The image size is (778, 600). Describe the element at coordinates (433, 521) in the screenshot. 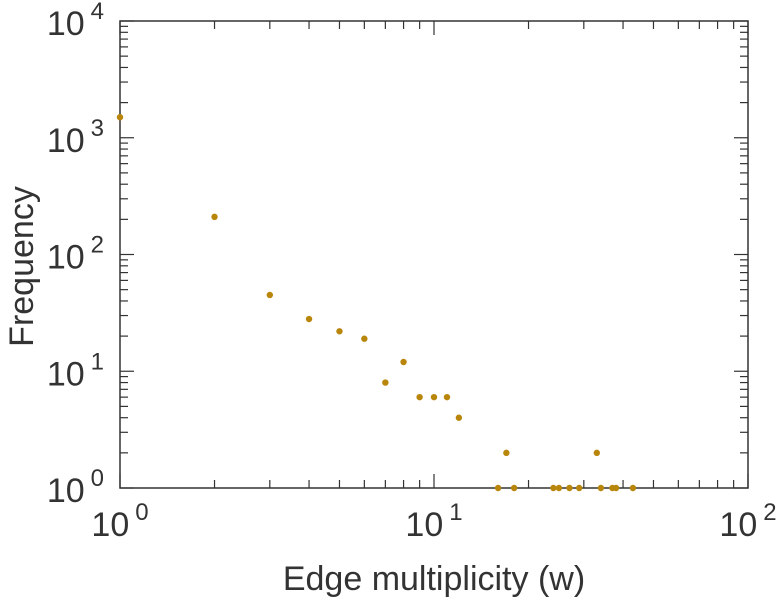

I see `x-tick-label: 10 1` at that location.